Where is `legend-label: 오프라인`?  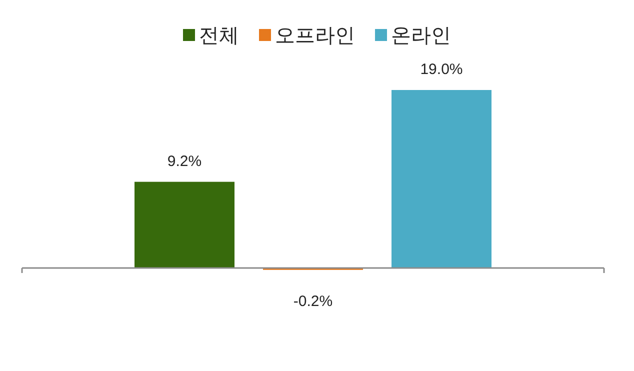
legend-label: 오프라인 is located at coordinates (315, 36).